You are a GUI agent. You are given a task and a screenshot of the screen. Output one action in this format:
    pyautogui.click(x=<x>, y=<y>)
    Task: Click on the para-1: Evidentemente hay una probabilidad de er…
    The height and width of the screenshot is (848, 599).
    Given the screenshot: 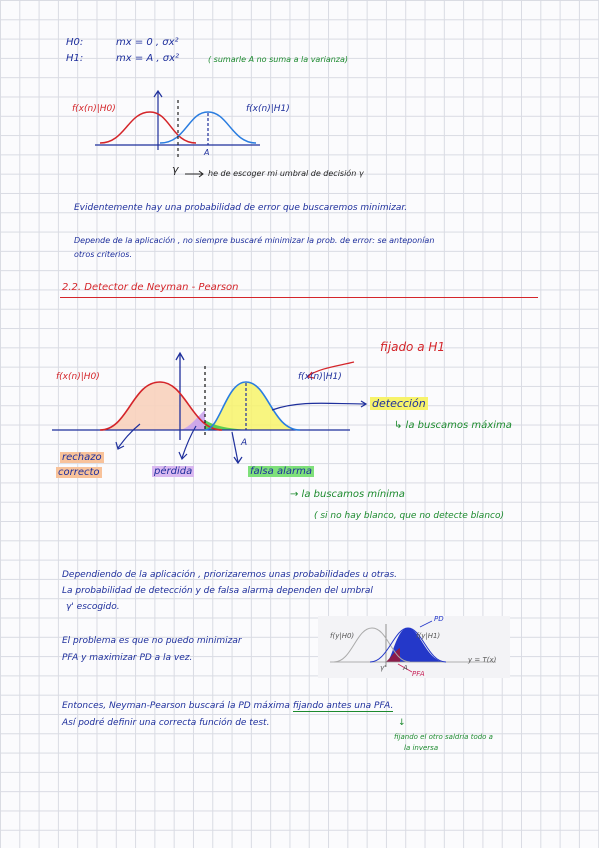 What is the action you would take?
    pyautogui.click(x=241, y=208)
    